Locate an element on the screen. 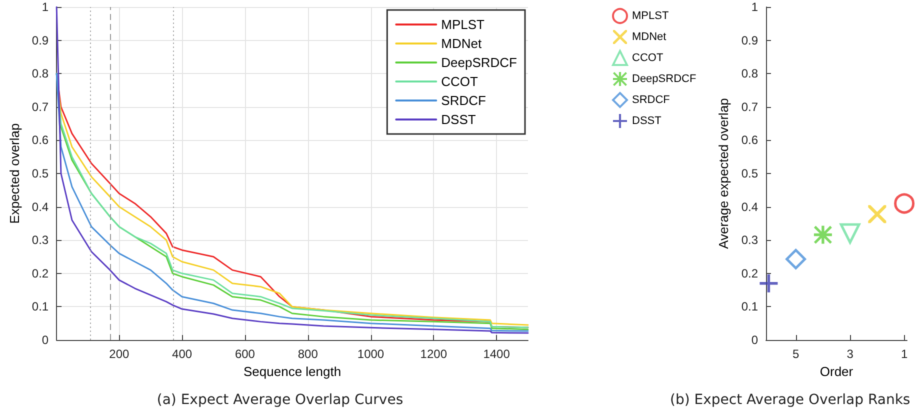 The image size is (916, 420). x-tick-label: 600 is located at coordinates (245, 354).